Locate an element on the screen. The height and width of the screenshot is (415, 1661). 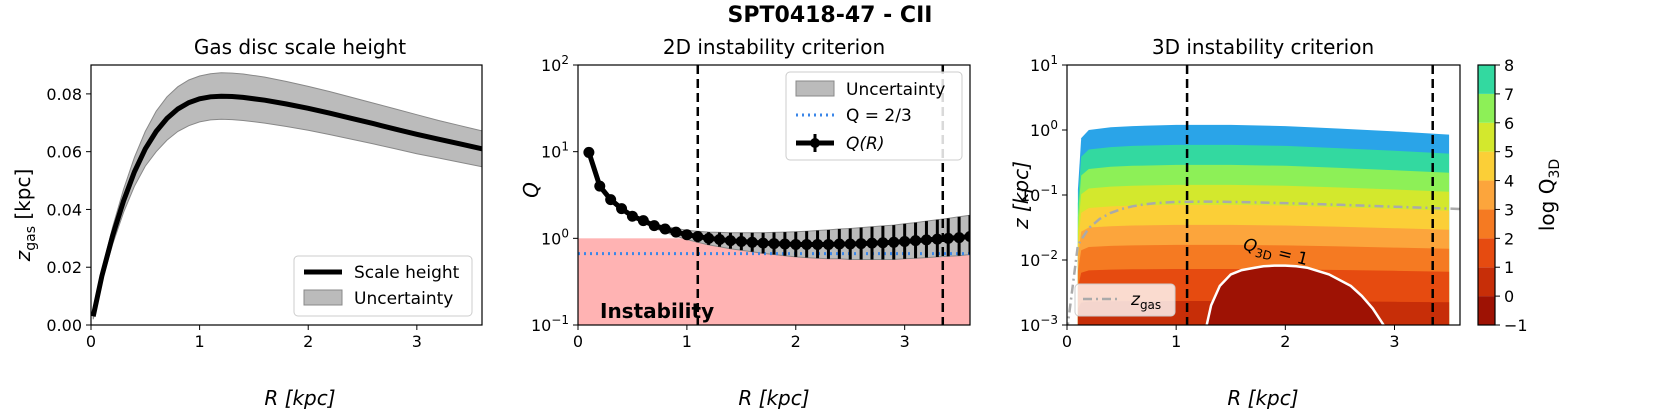
panel1-xtick-label: 3 is located at coordinates (417, 341).